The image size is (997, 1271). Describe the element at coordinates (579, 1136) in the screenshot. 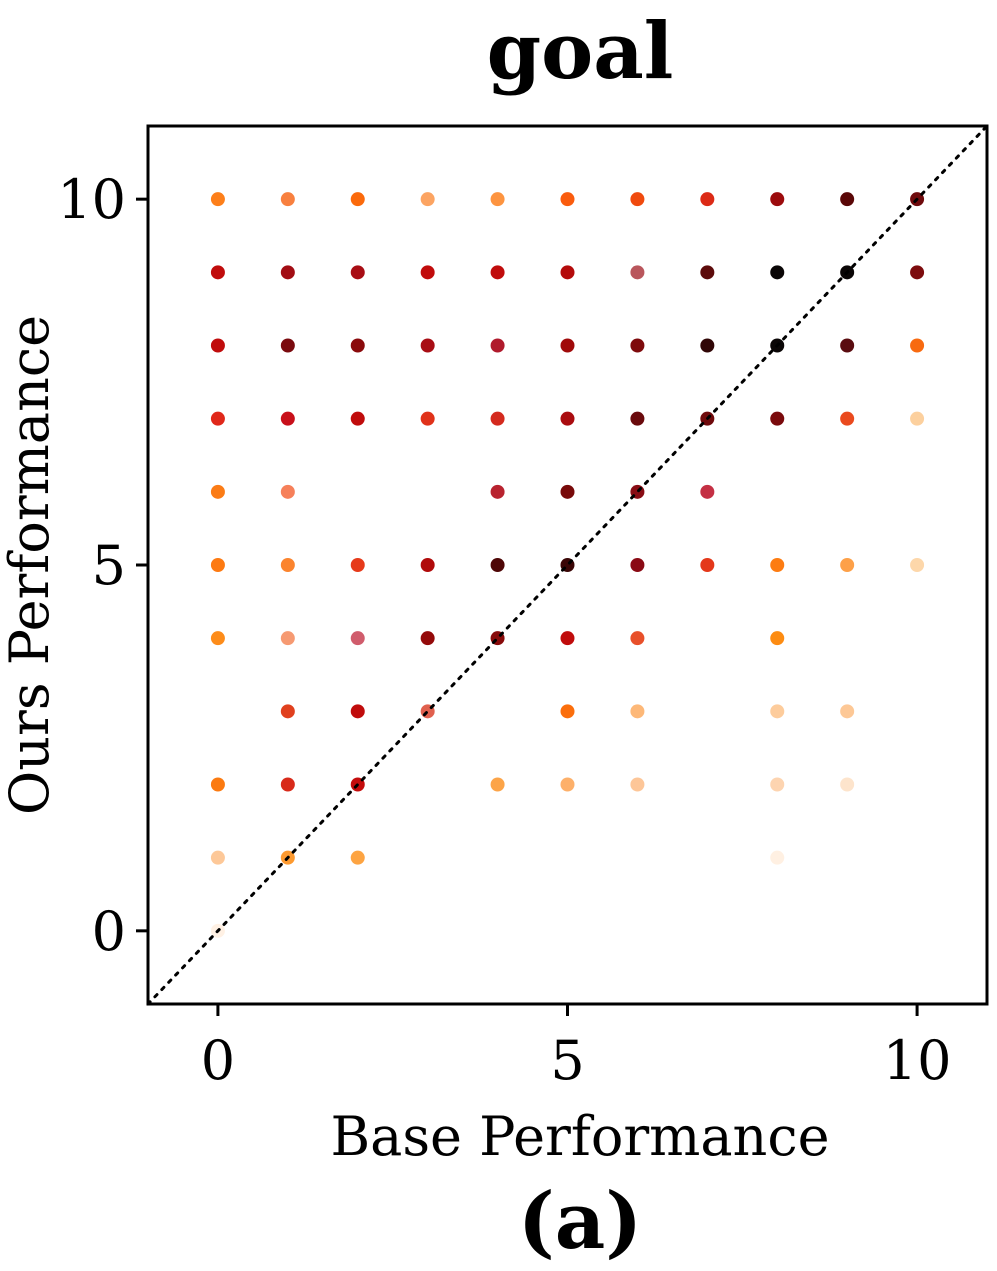

I see `x-axis-label: Base Performance` at that location.